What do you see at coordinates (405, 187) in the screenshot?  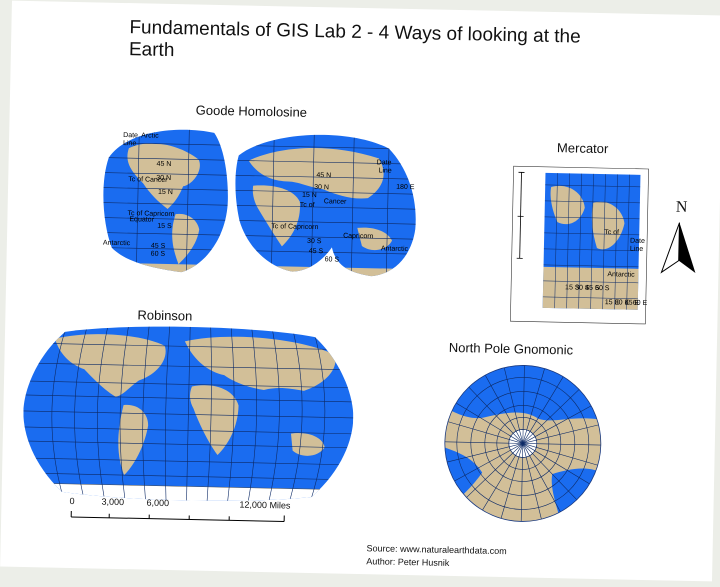 I see `goode-label: 180 E` at bounding box center [405, 187].